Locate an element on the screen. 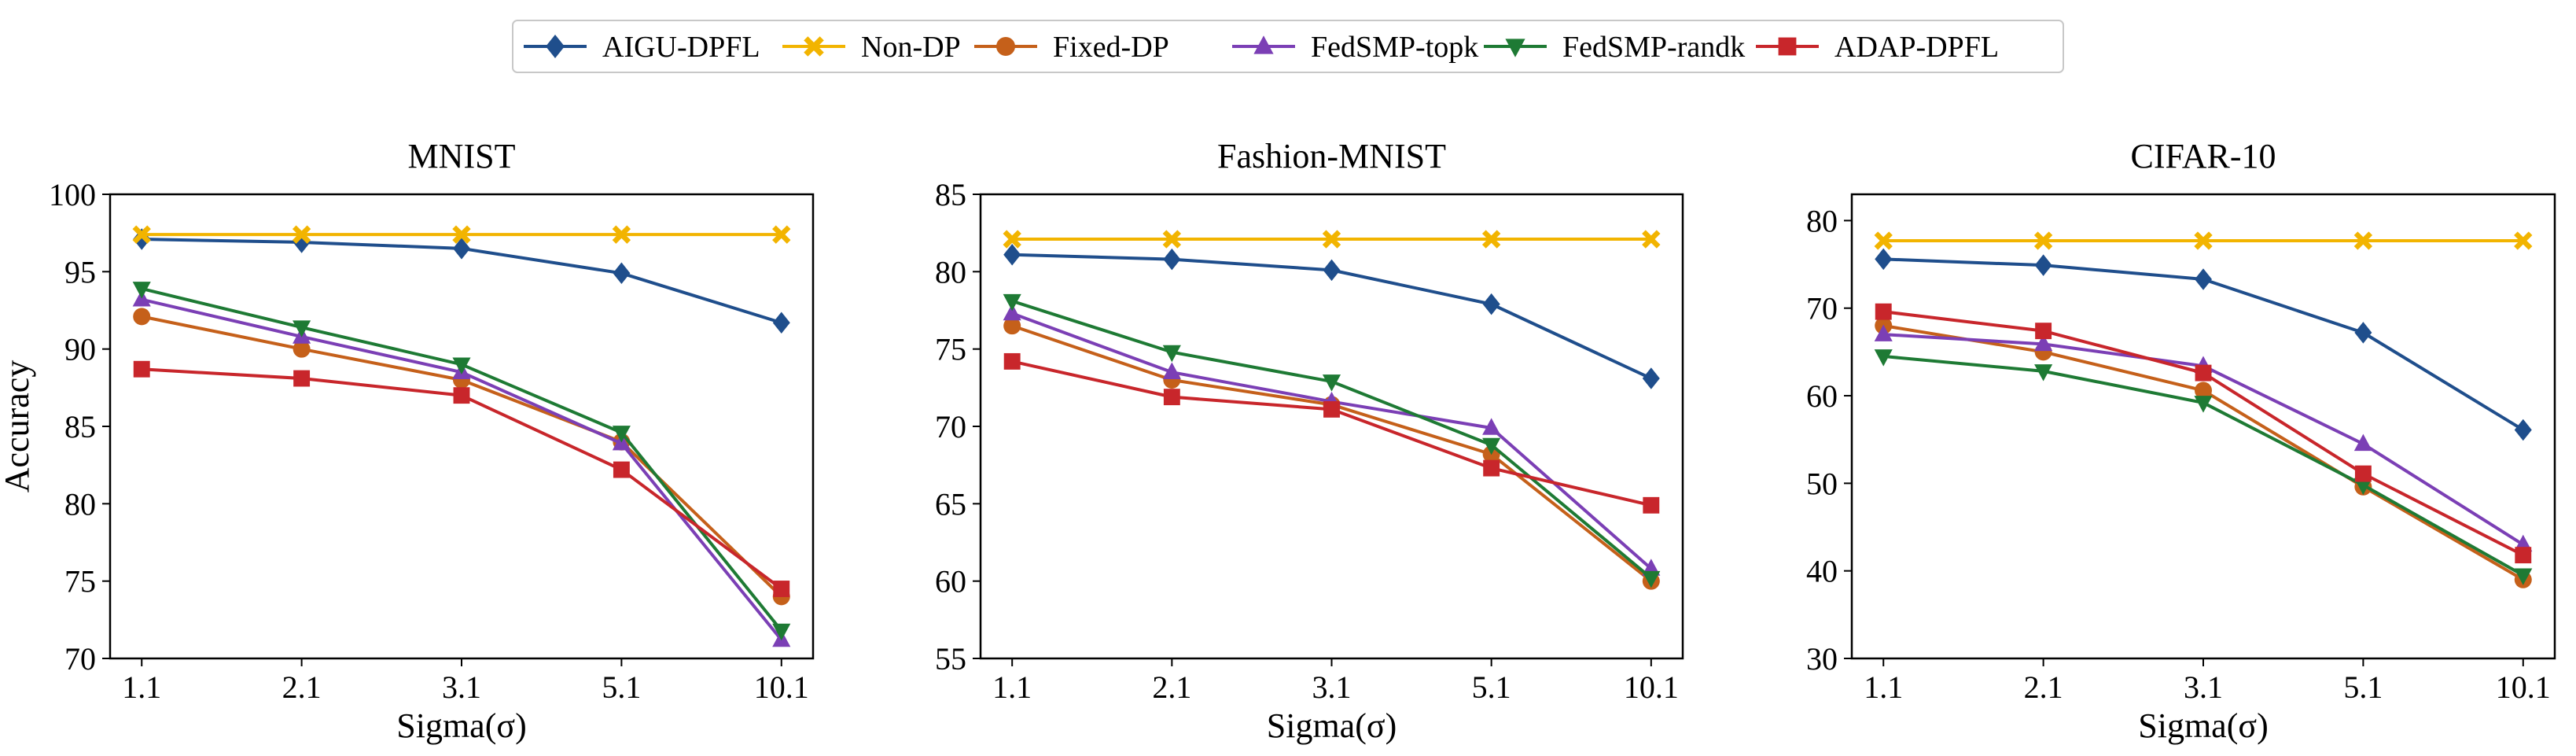 The image size is (2576, 756). y-tick-label: 40 is located at coordinates (1822, 571).